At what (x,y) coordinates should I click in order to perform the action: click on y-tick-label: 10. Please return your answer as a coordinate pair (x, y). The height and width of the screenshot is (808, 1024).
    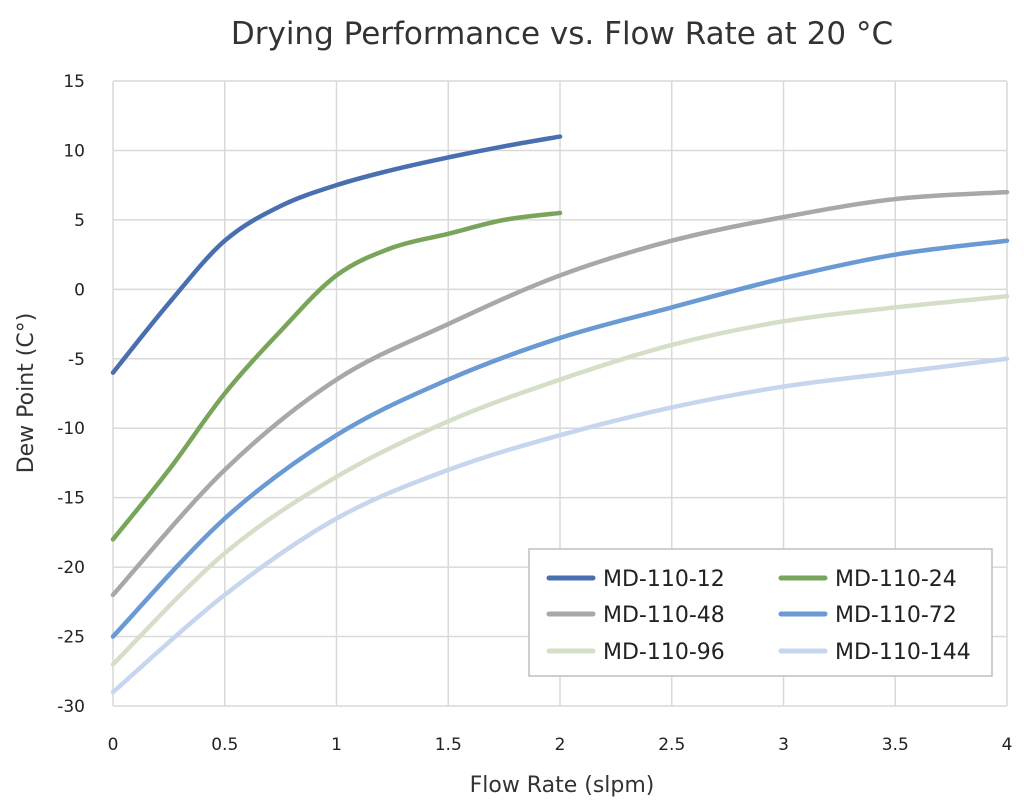
    Looking at the image, I should click on (74, 151).